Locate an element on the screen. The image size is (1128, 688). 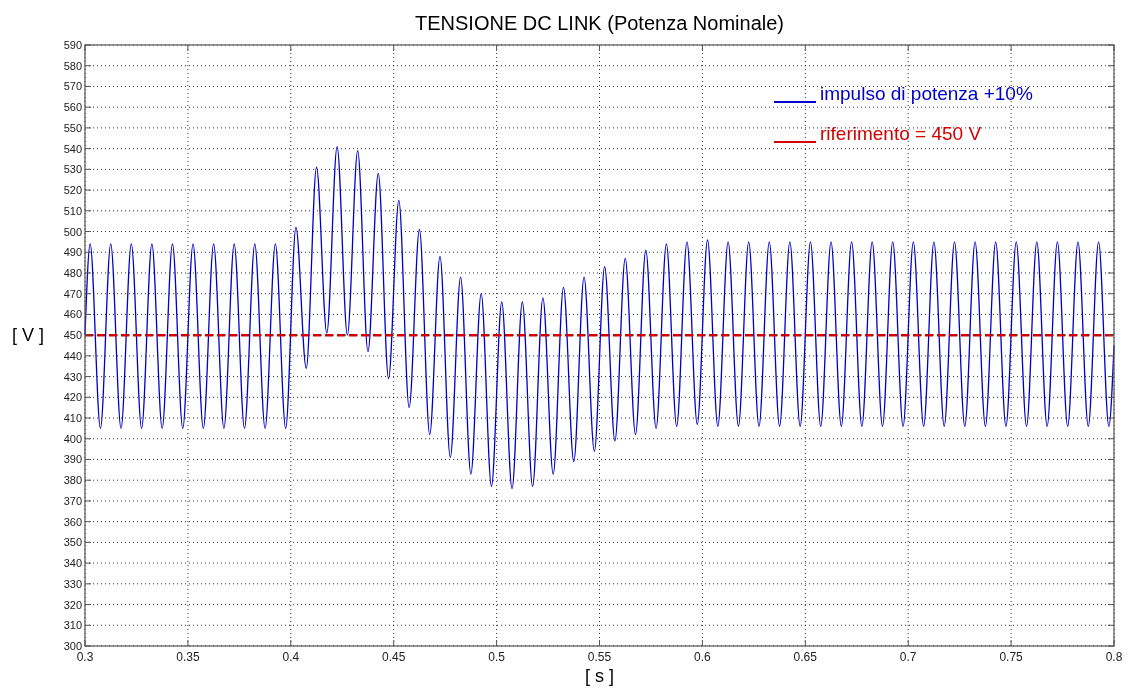
y-tick-label: 350 is located at coordinates (72, 542).